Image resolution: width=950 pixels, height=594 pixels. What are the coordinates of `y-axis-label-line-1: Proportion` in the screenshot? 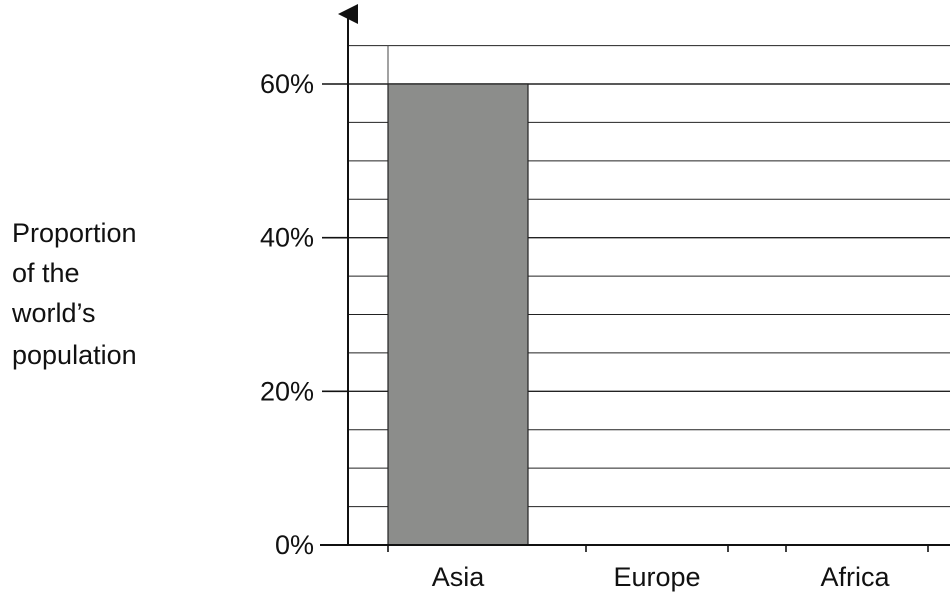 It's located at (74, 233).